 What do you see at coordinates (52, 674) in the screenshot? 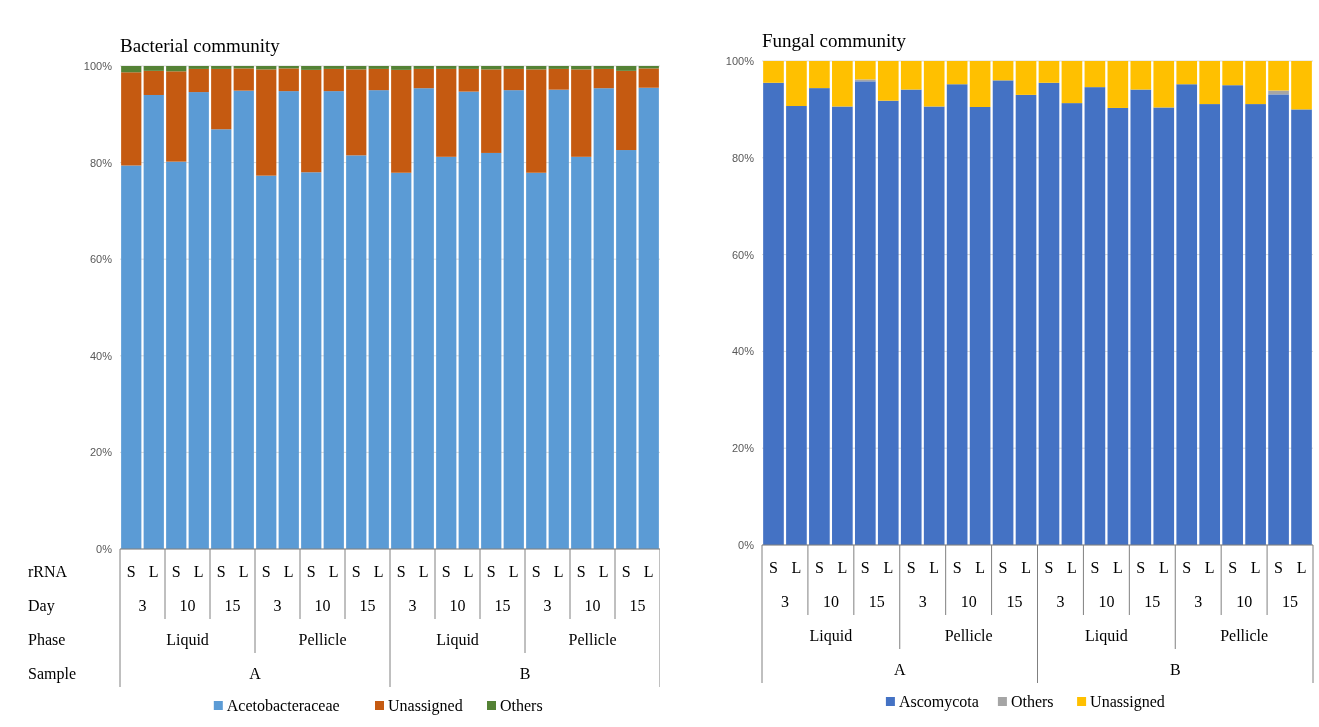
I see `text: Sample` at bounding box center [52, 674].